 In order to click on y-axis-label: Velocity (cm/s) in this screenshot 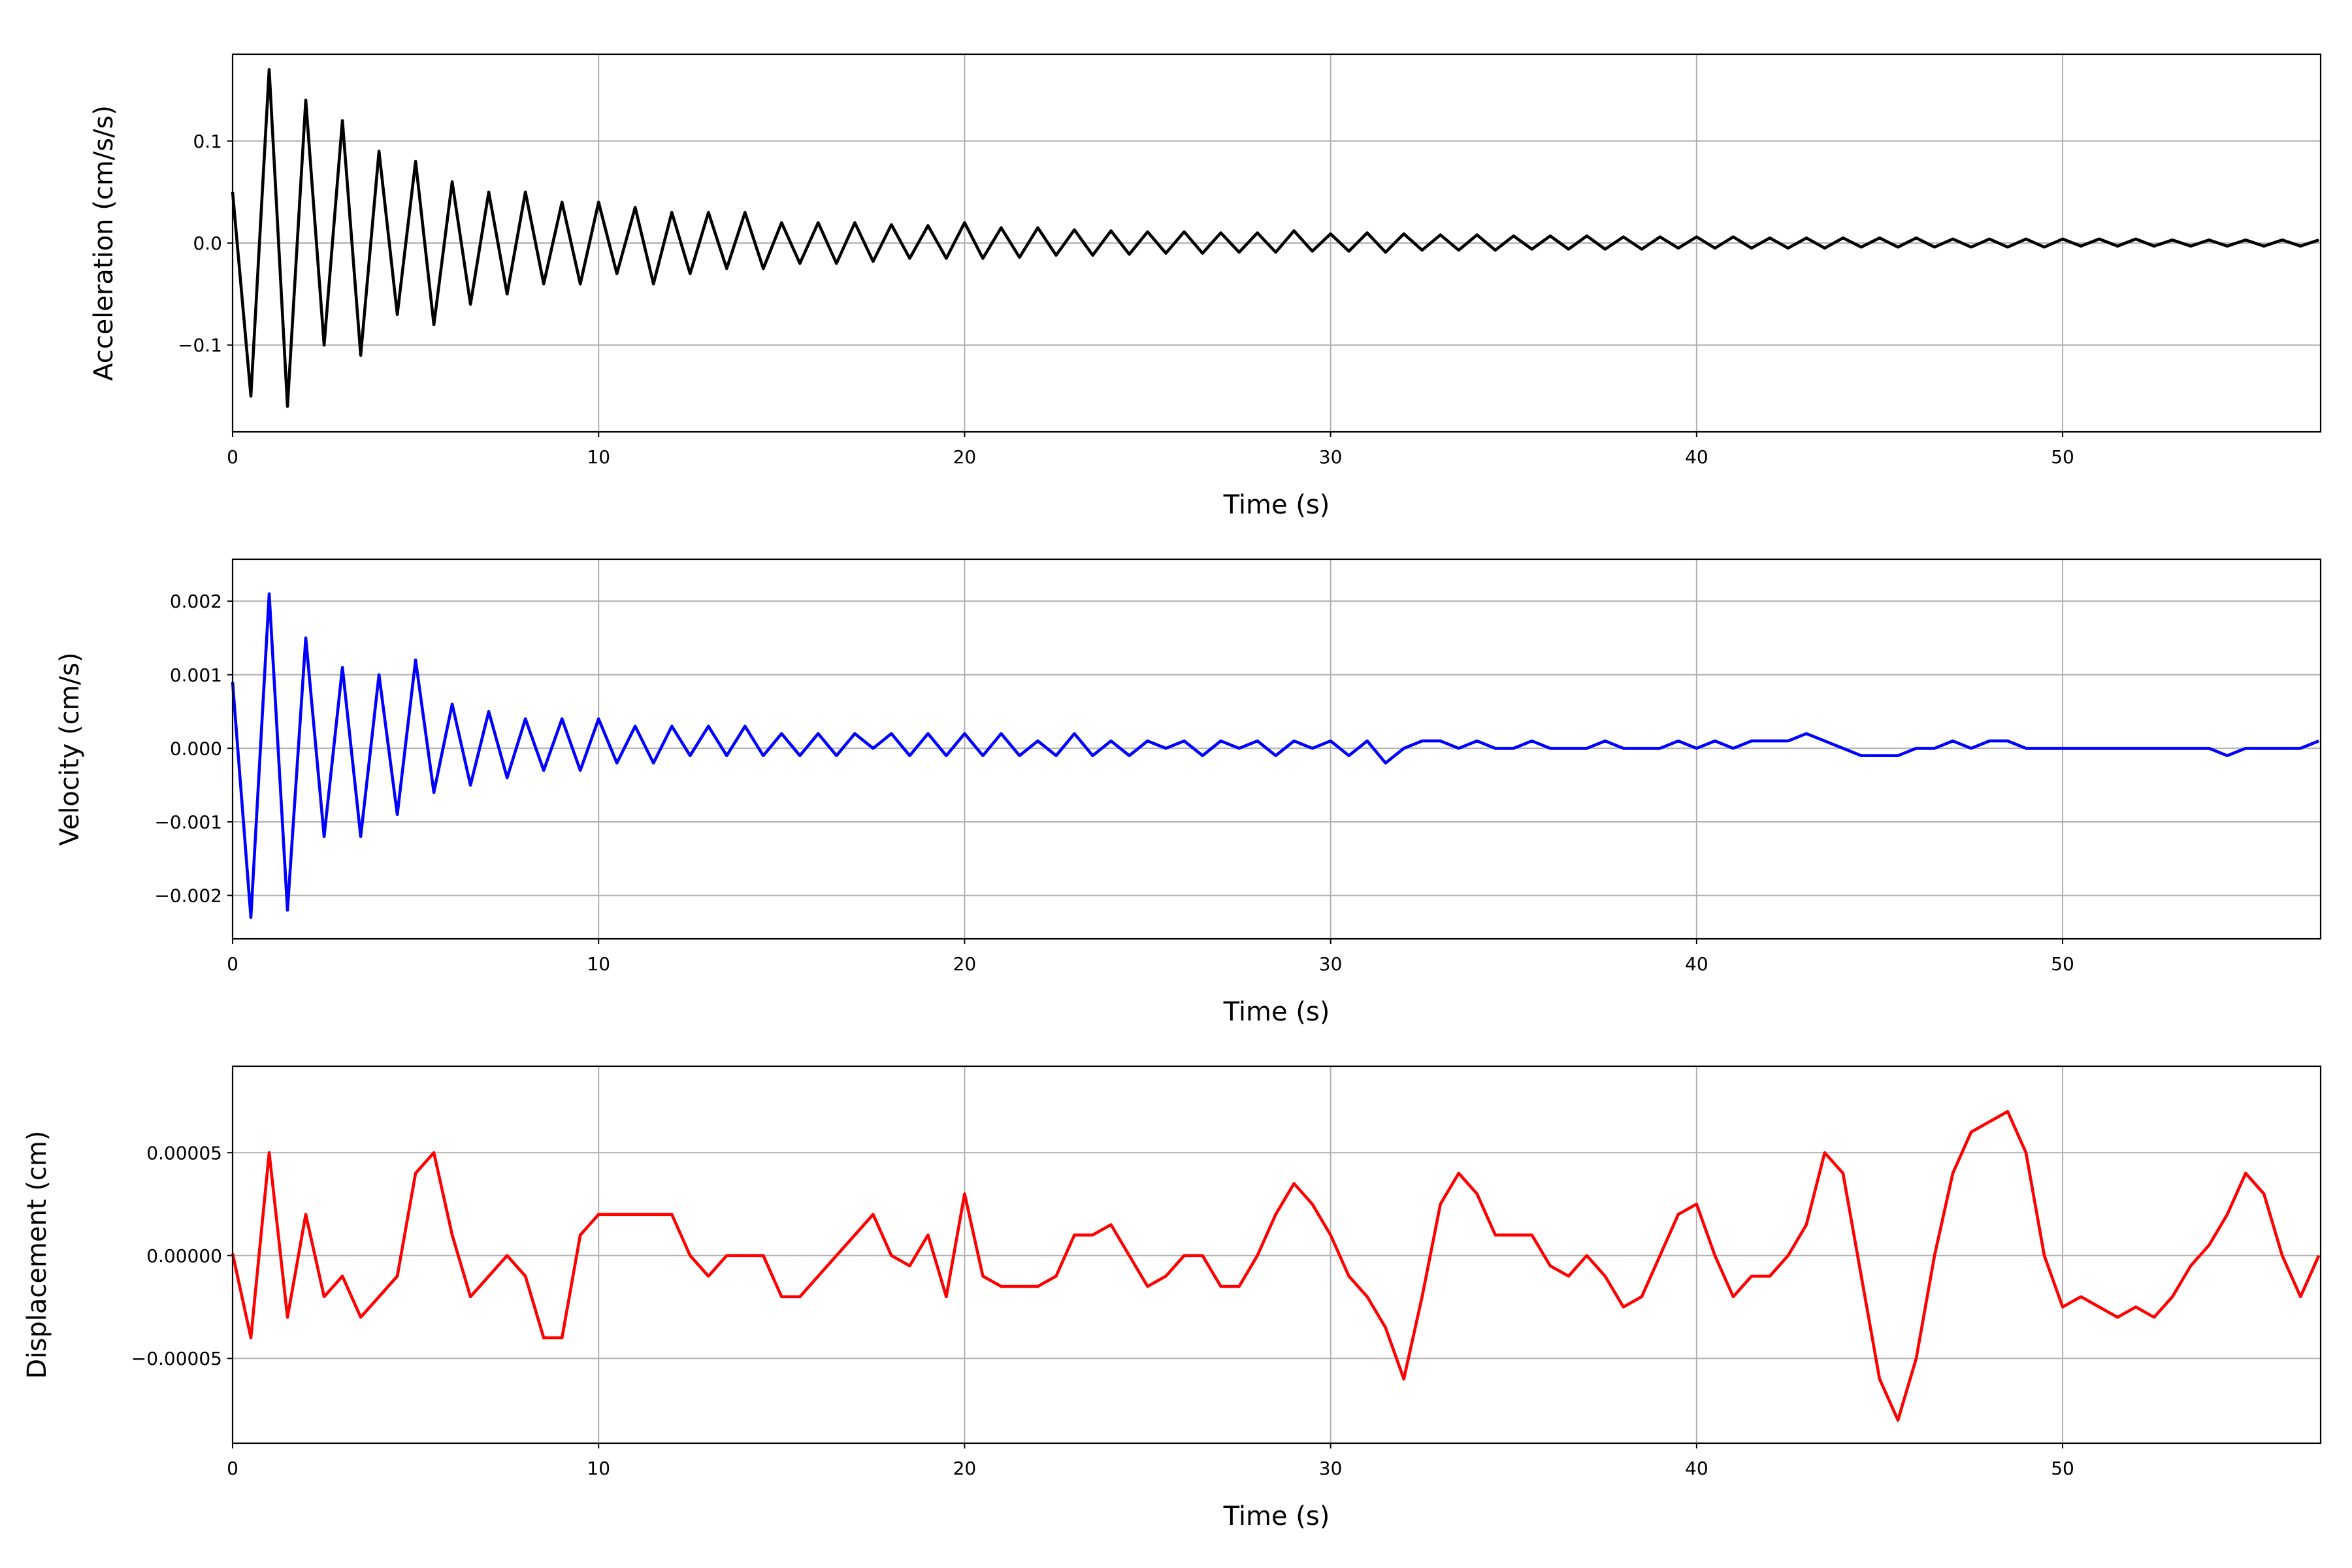, I will do `click(70, 748)`.